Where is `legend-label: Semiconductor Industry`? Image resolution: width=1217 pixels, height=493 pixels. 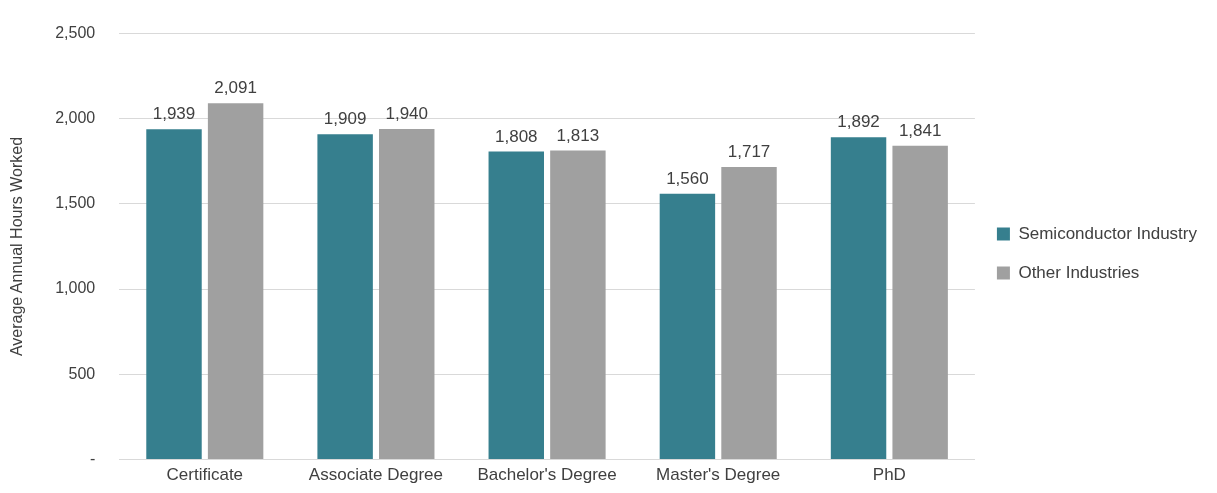
legend-label: Semiconductor Industry is located at coordinates (1108, 233).